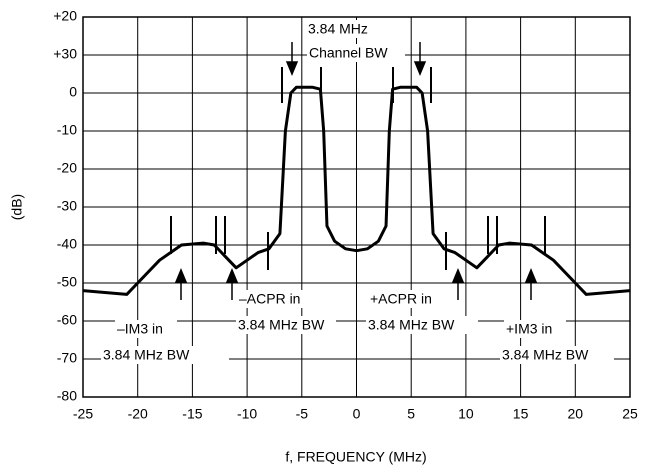 This screenshot has width=646, height=475. Describe the element at coordinates (466, 414) in the screenshot. I see `x-tick-label: 10` at that location.